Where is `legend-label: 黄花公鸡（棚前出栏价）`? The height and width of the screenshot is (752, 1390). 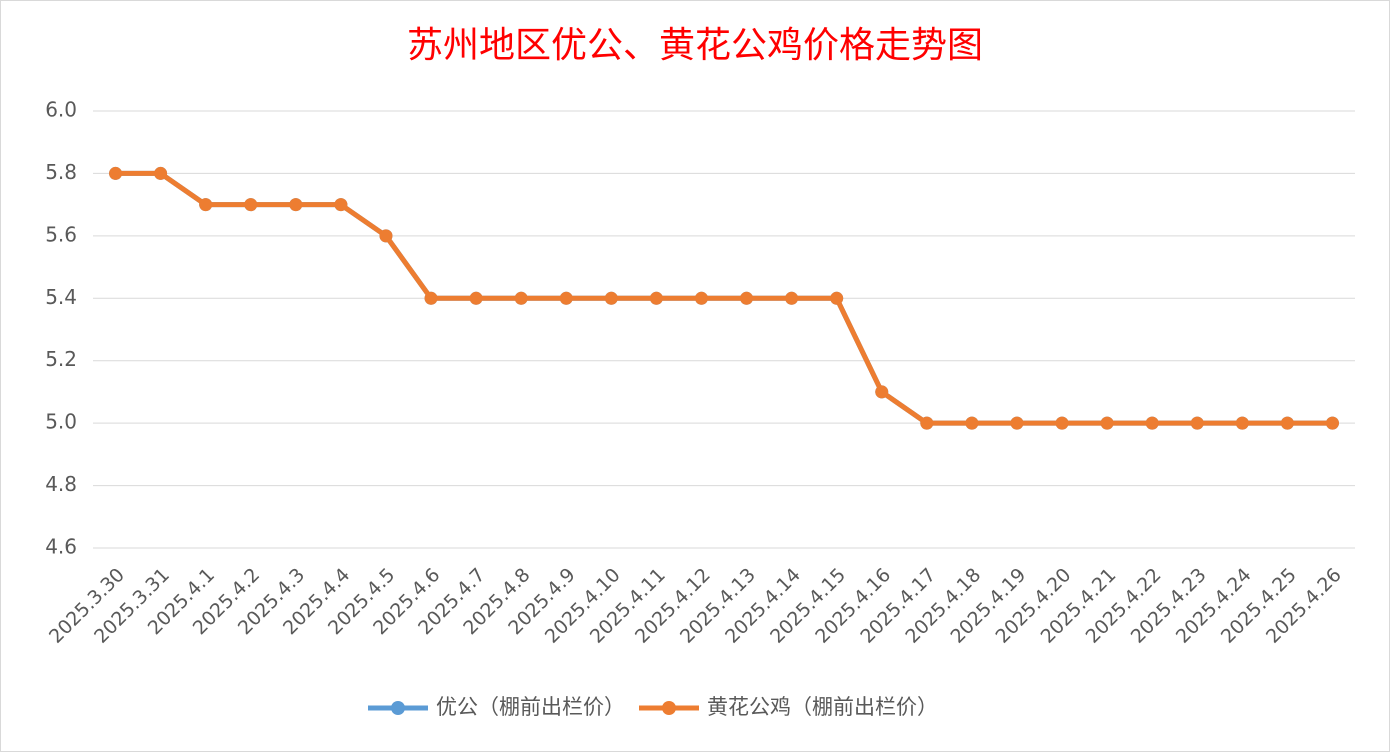 legend-label: 黄花公鸡（棚前出栏价） is located at coordinates (822, 707).